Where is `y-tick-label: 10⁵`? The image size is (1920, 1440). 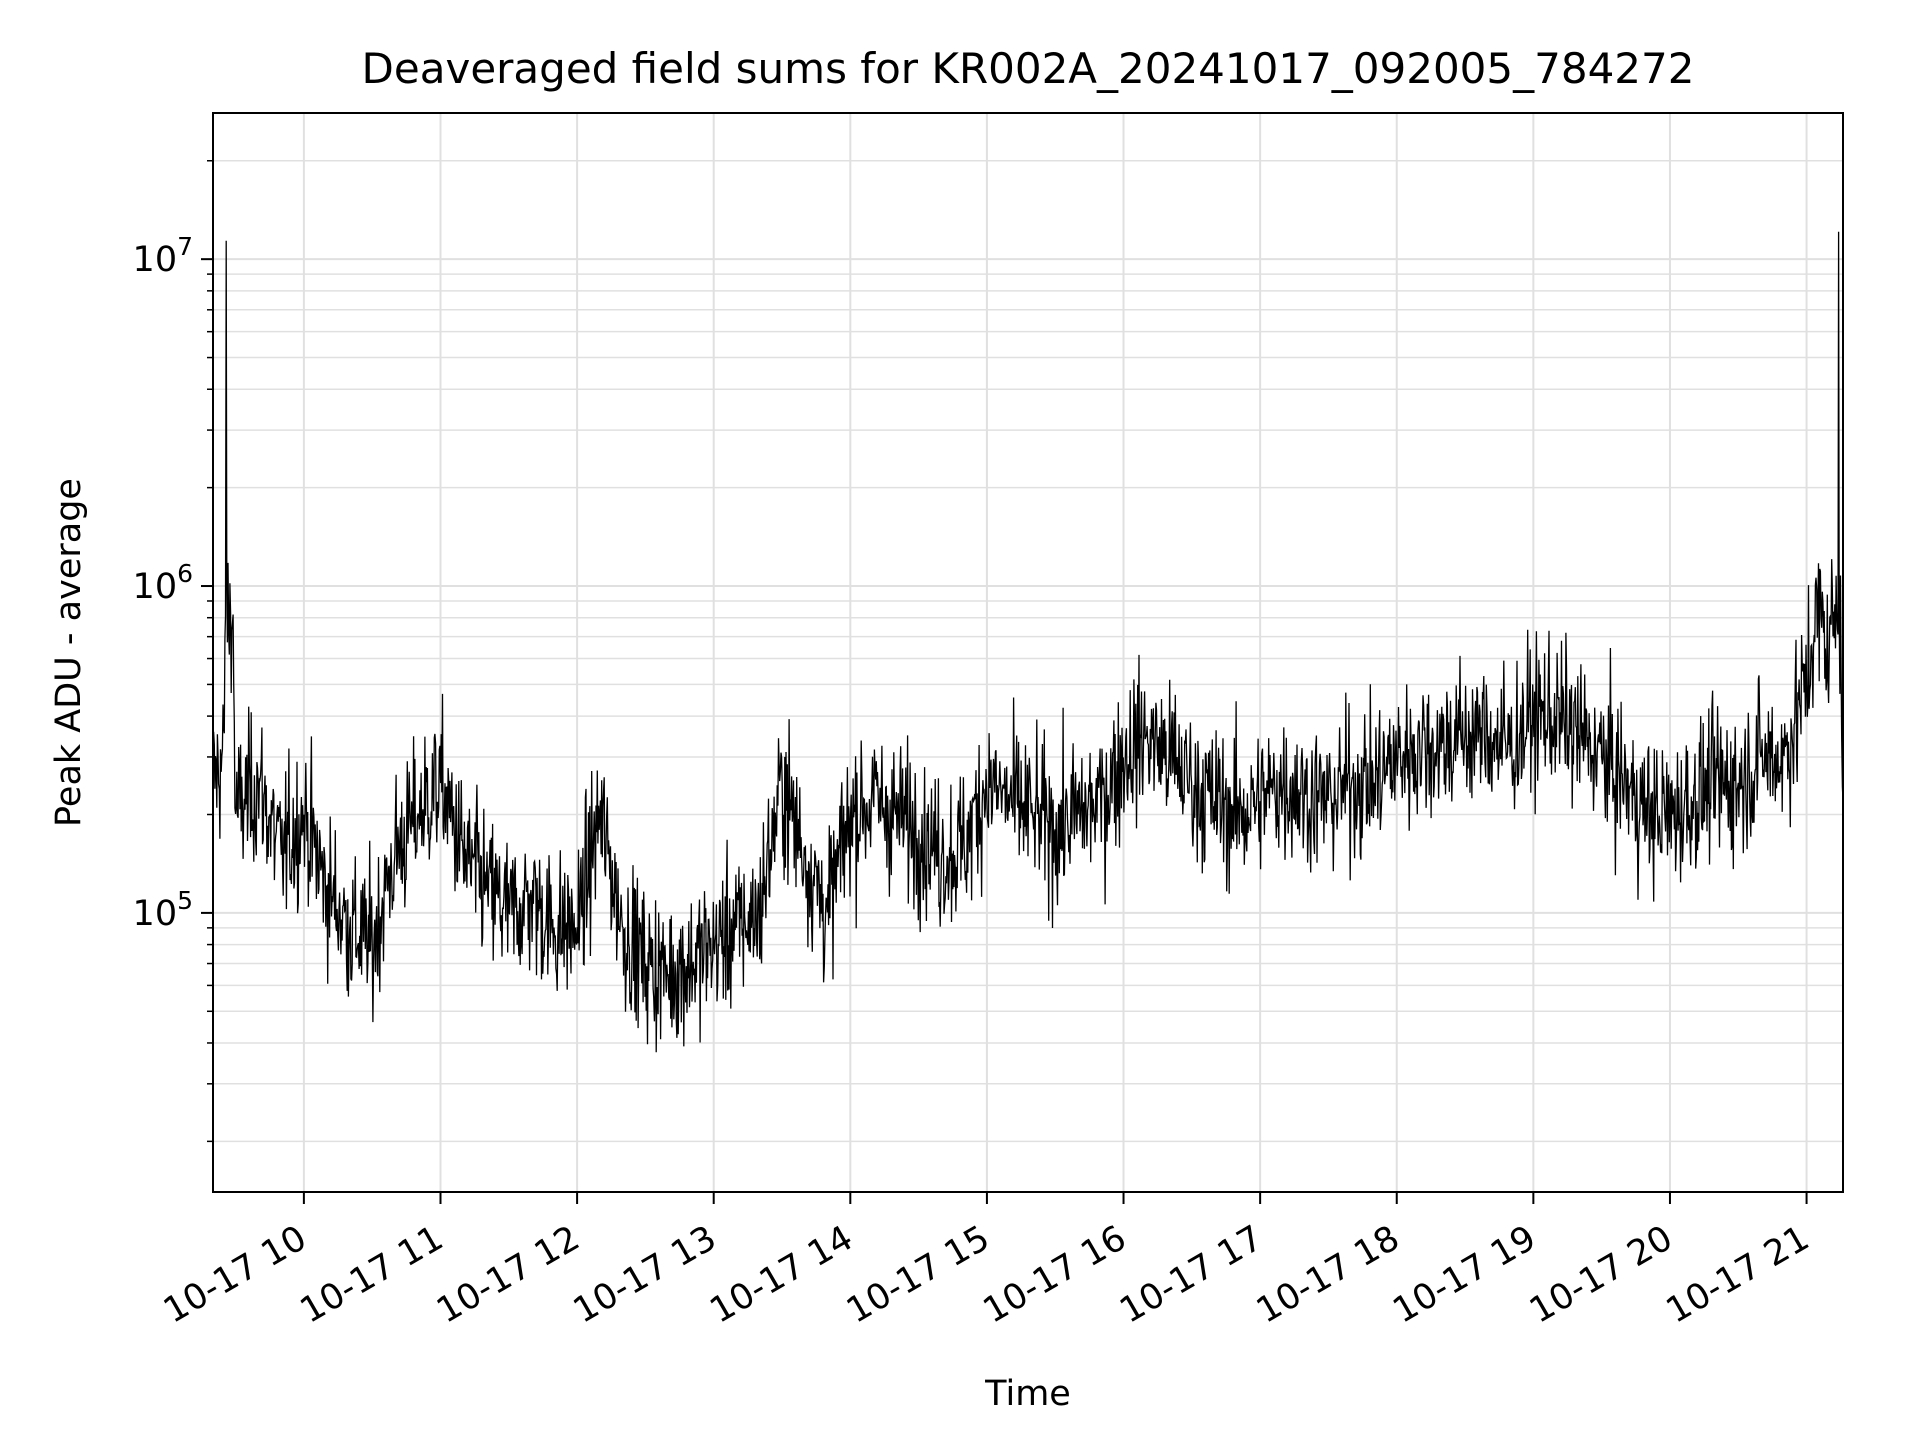
y-tick-label: 10⁵ is located at coordinates (163, 910).